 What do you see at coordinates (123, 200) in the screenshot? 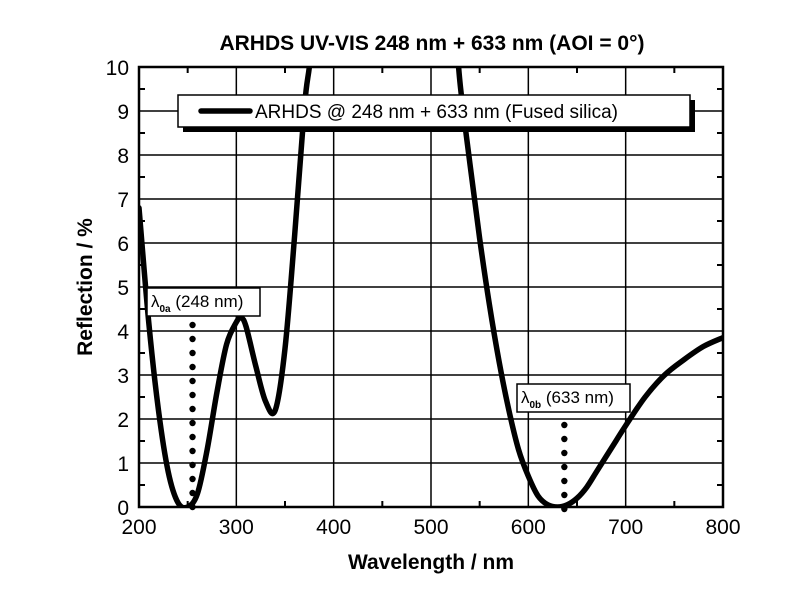
I see `y-tick-label: 7` at bounding box center [123, 200].